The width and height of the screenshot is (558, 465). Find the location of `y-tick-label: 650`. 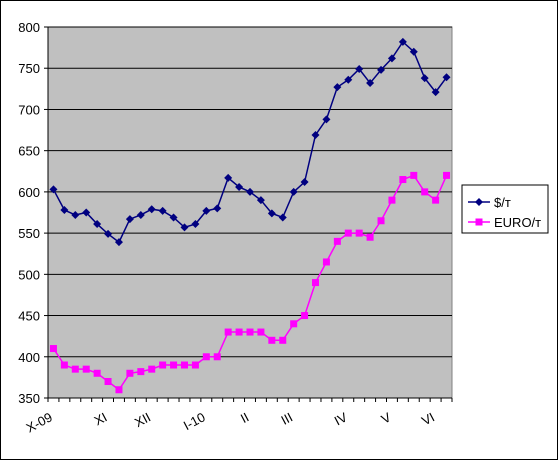

y-tick-label: 650 is located at coordinates (29, 151).